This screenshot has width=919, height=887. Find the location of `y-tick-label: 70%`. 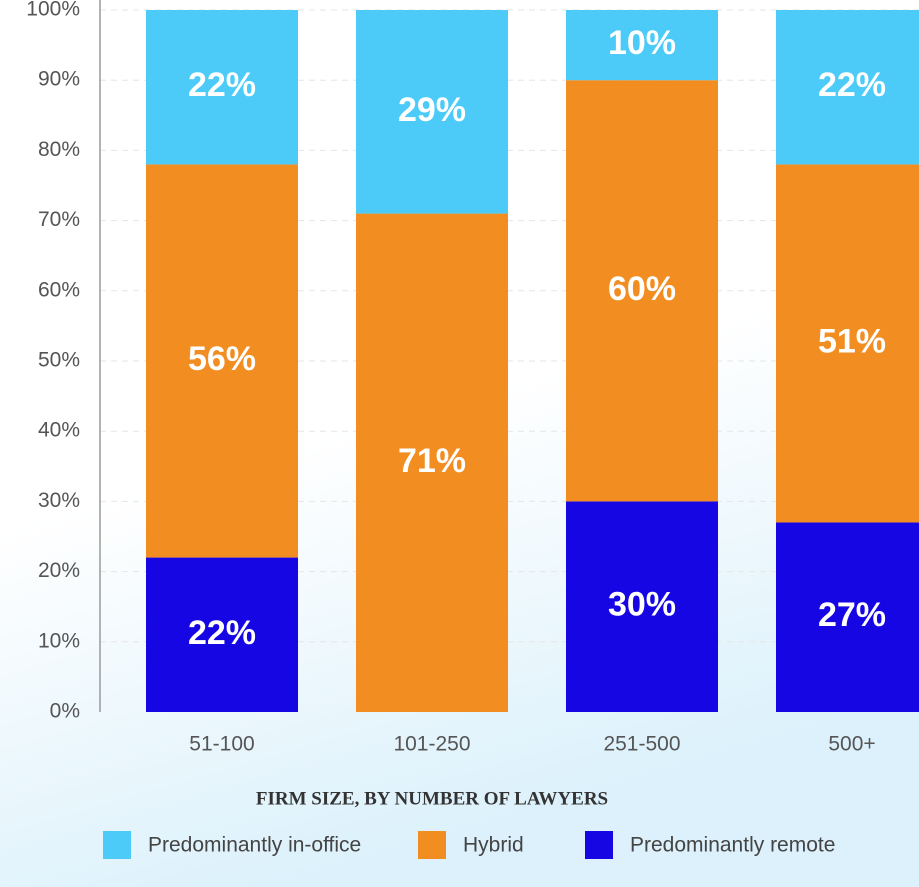

y-tick-label: 70% is located at coordinates (59, 219).